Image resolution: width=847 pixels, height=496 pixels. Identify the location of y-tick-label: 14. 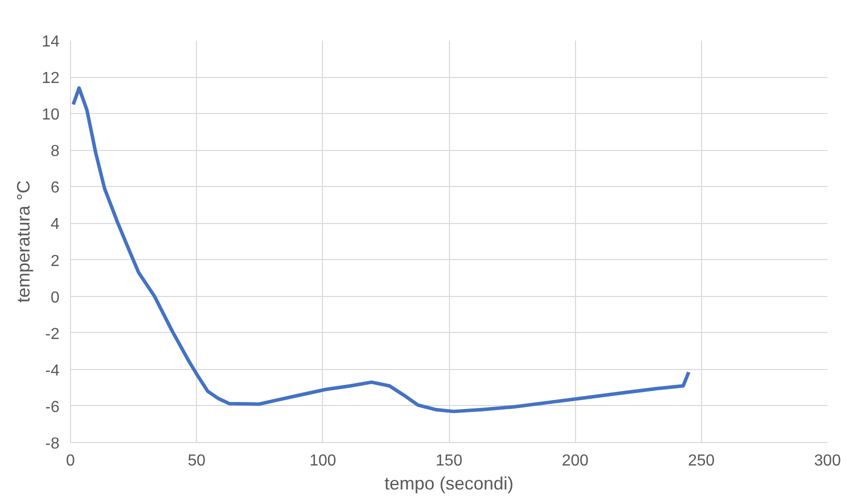
(51, 42).